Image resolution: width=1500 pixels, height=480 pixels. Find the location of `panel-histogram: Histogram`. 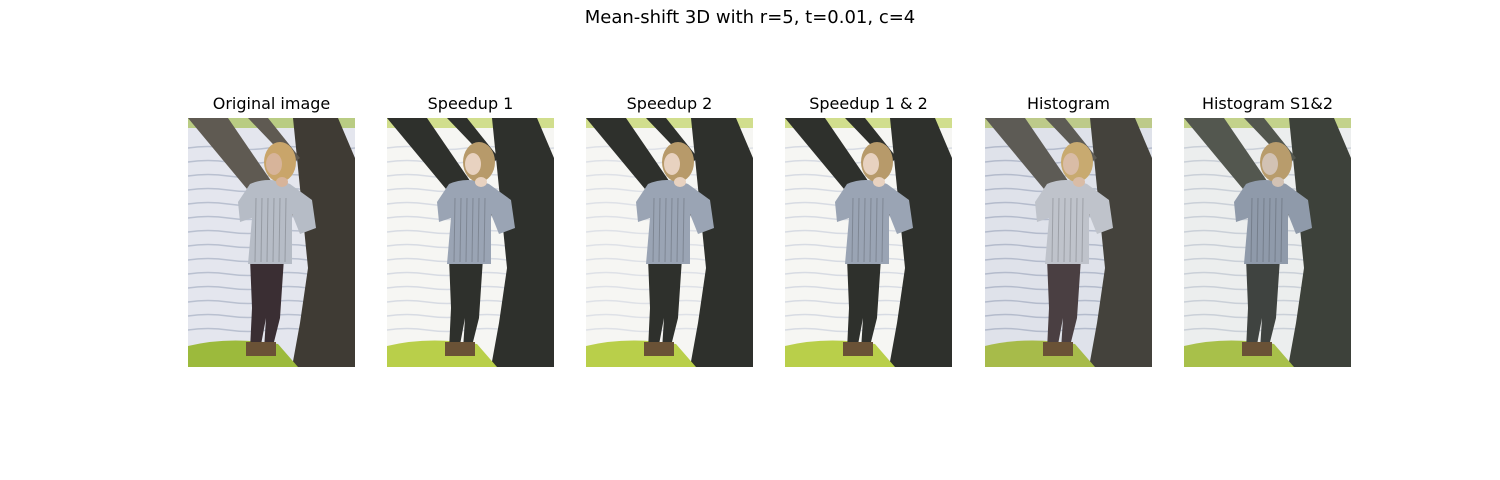

panel-histogram: Histogram is located at coordinates (1068, 230).